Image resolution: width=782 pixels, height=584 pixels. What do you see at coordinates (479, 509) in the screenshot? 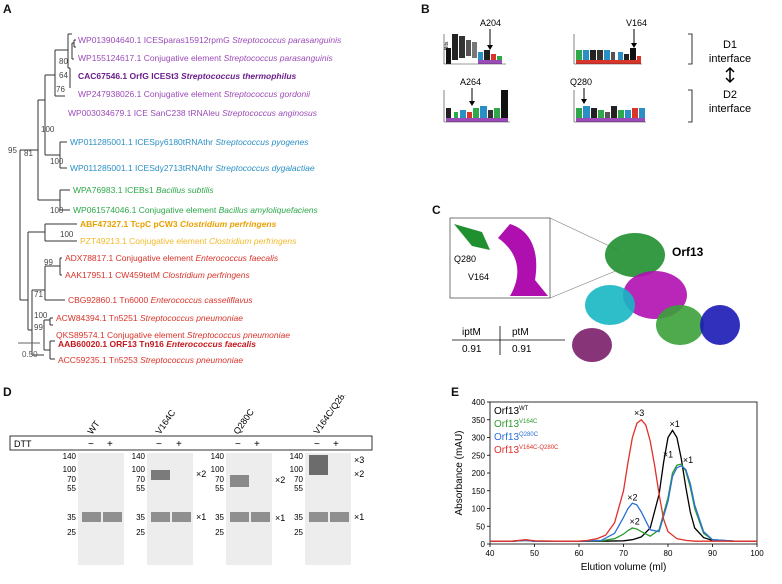
I see `y-tick-label: 100` at bounding box center [479, 509].